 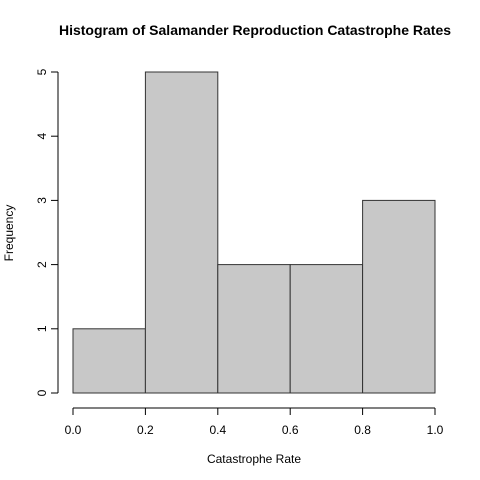 I want to click on x-tick-label-3: 0.6, so click(x=290, y=430).